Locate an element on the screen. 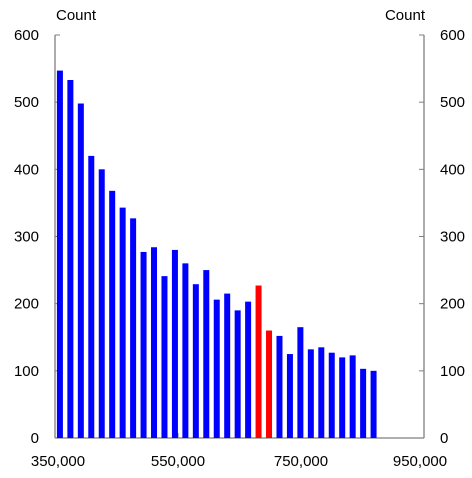 The height and width of the screenshot is (478, 472). left-y-tick-label: 400 is located at coordinates (26, 169).